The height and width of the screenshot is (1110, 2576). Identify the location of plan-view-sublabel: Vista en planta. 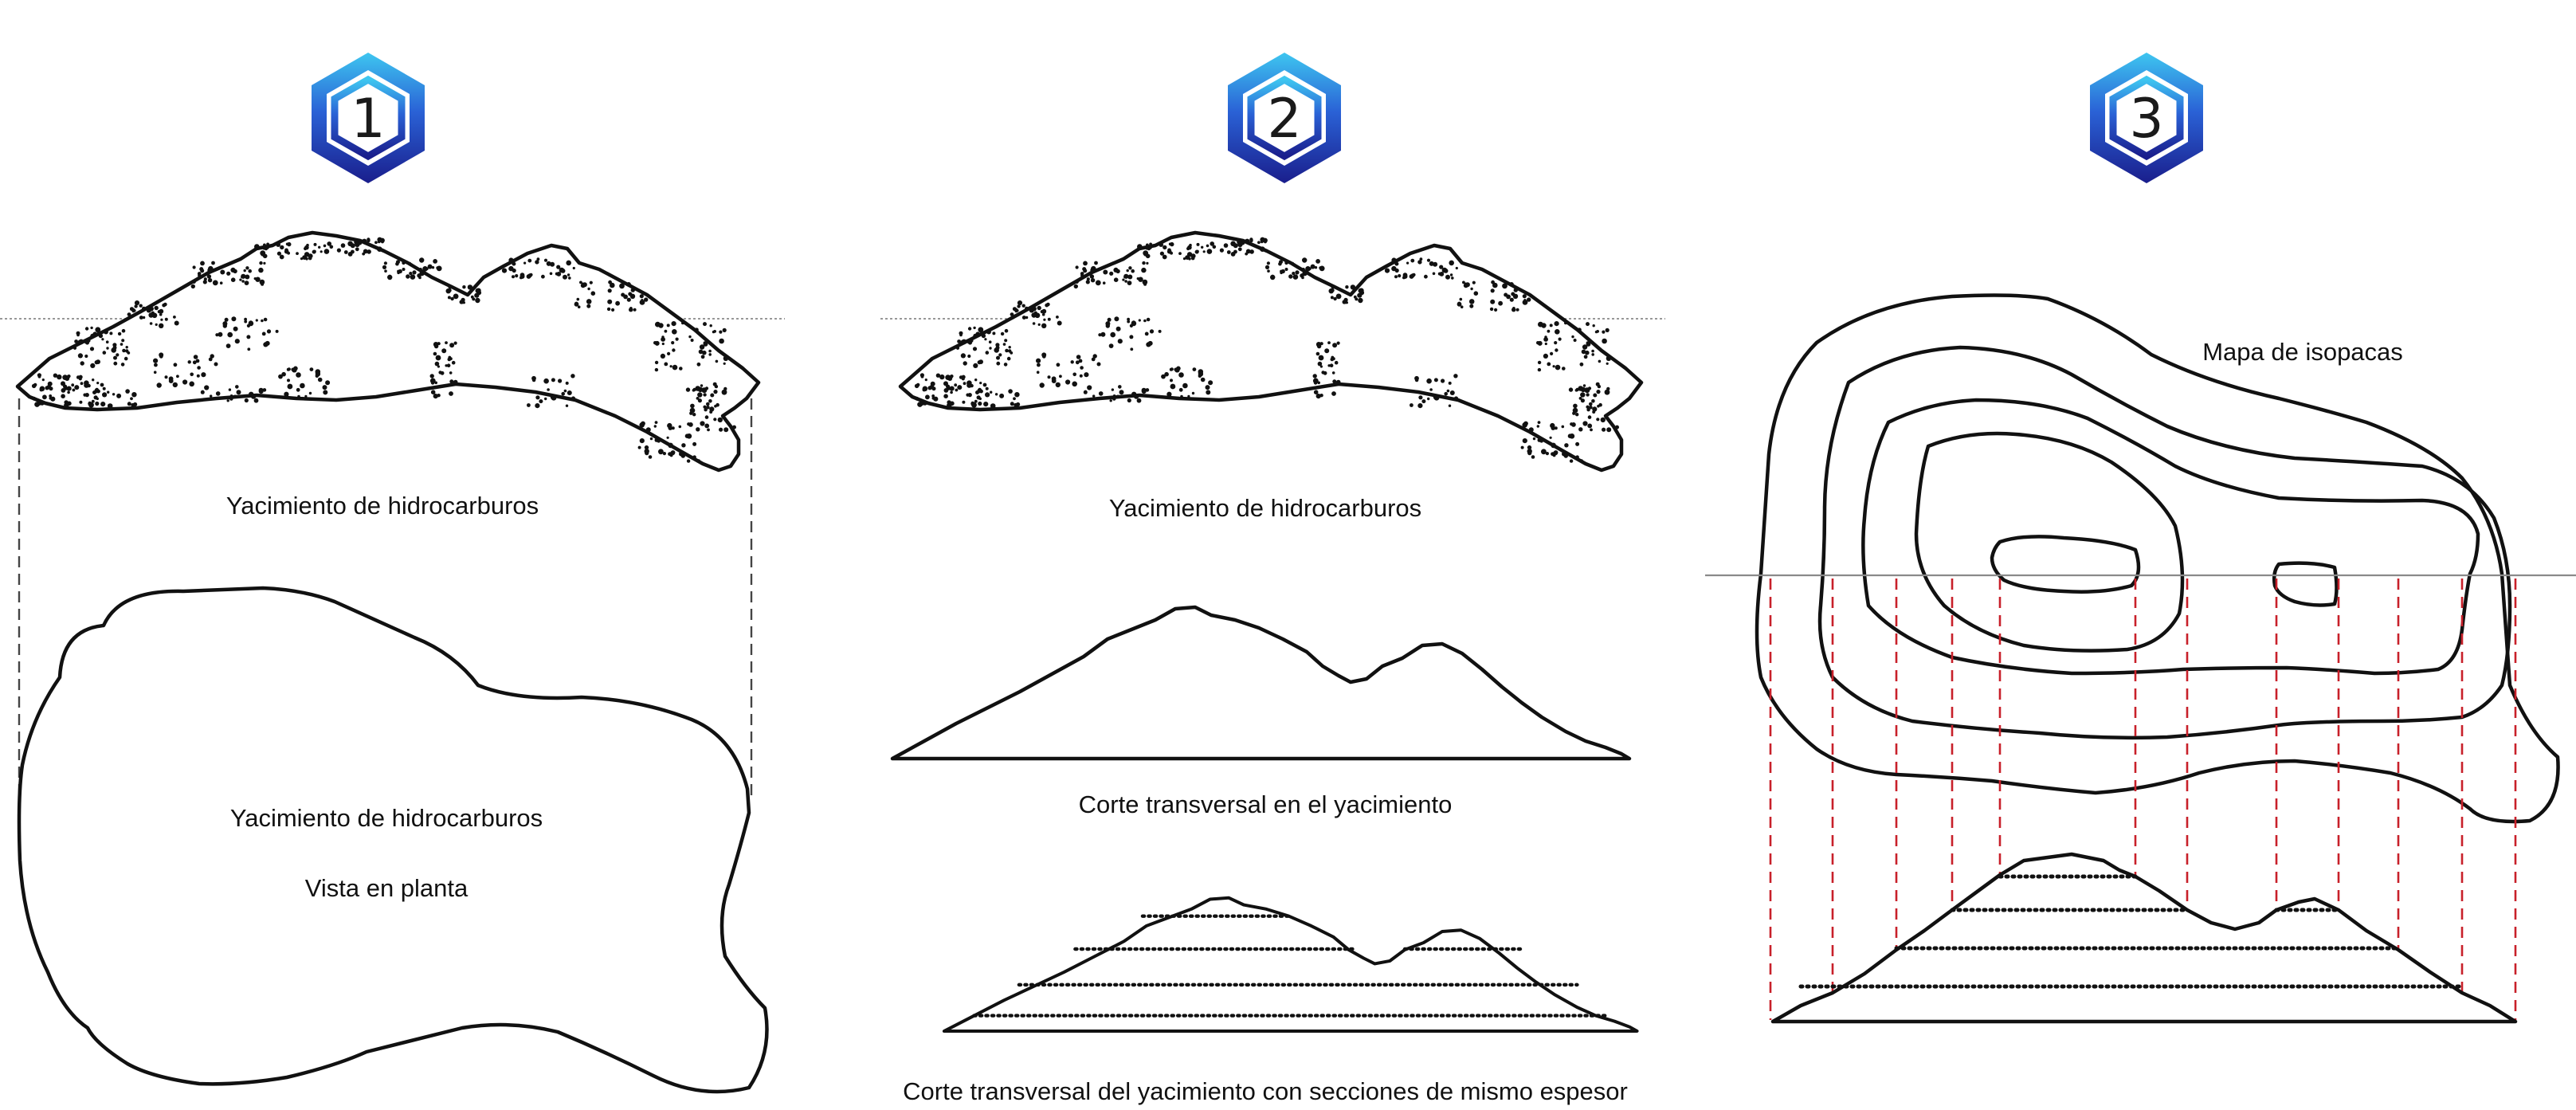
(387, 888).